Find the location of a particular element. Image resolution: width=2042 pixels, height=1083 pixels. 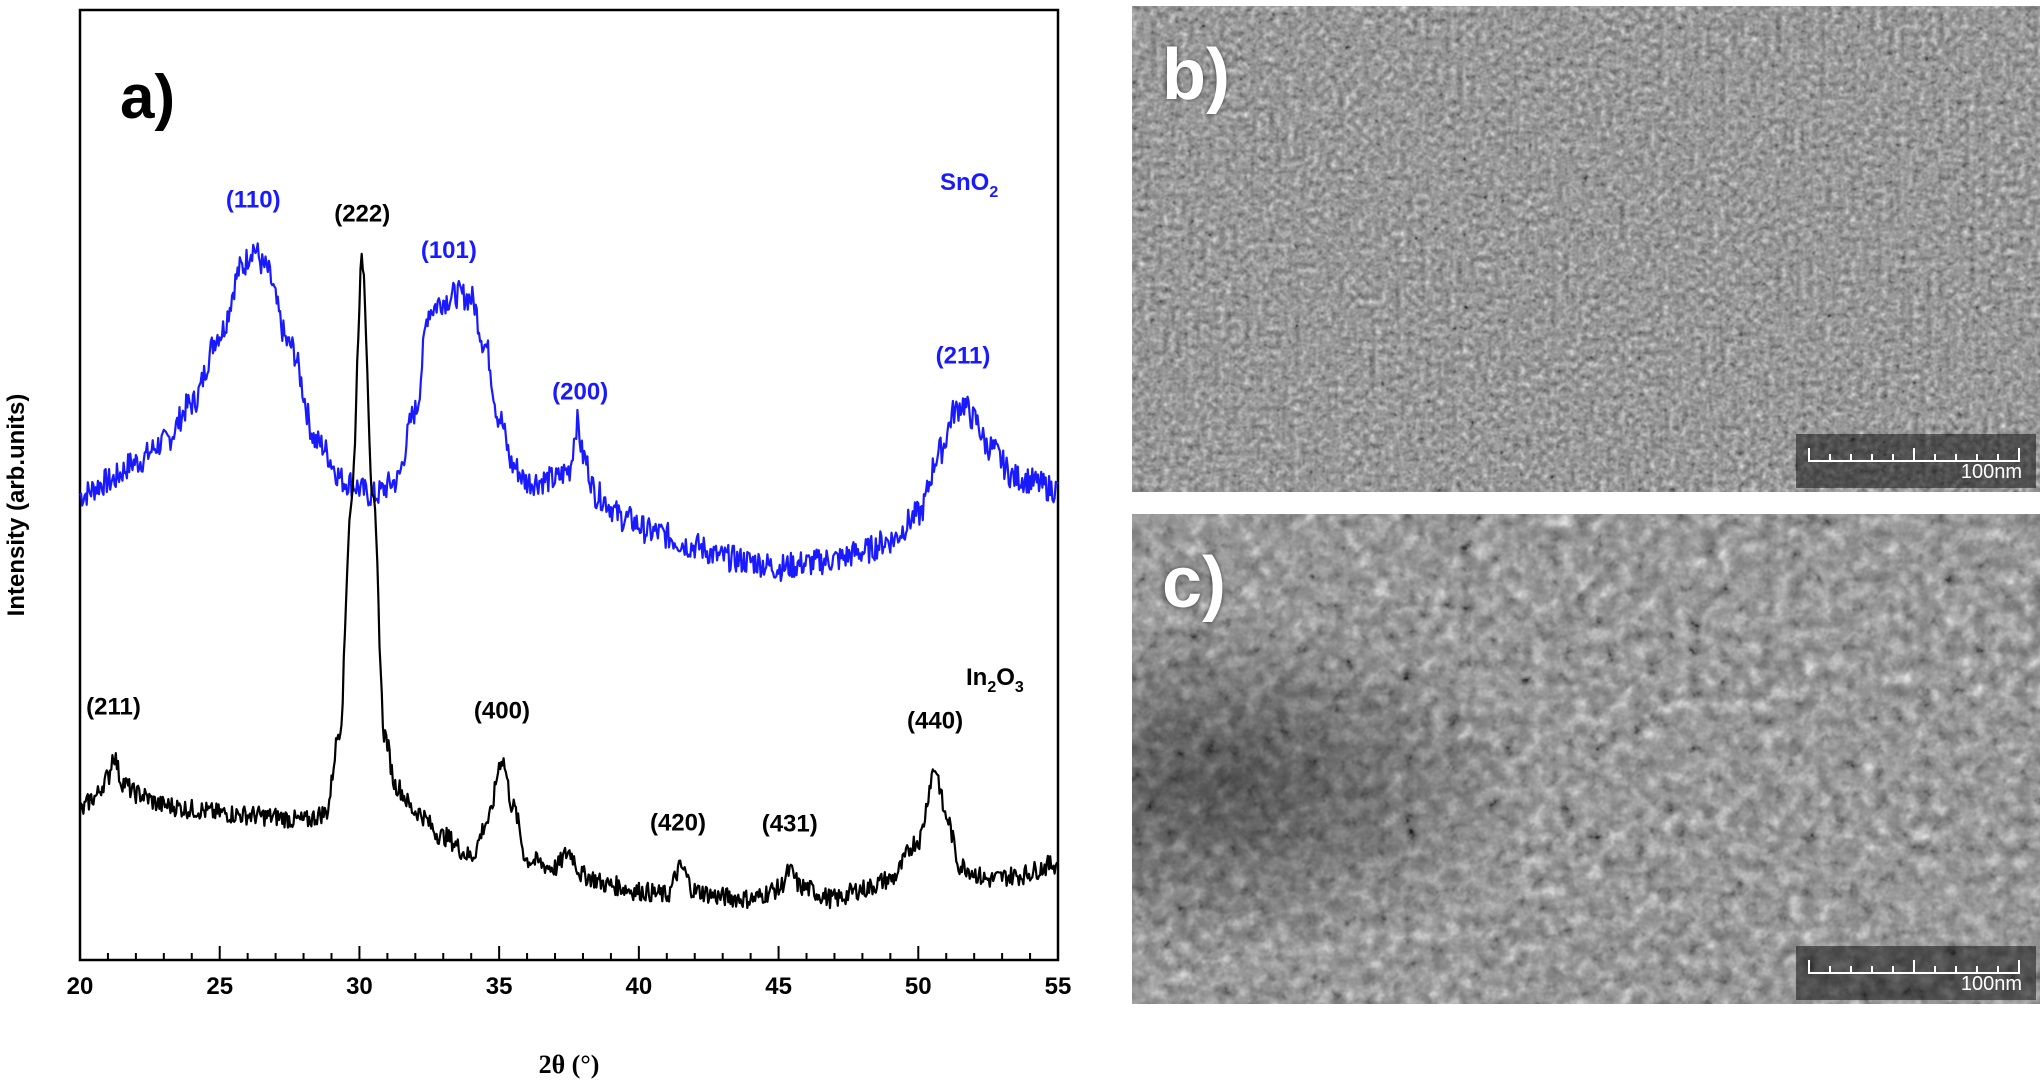

x-tick-label: 30 is located at coordinates (359, 986).